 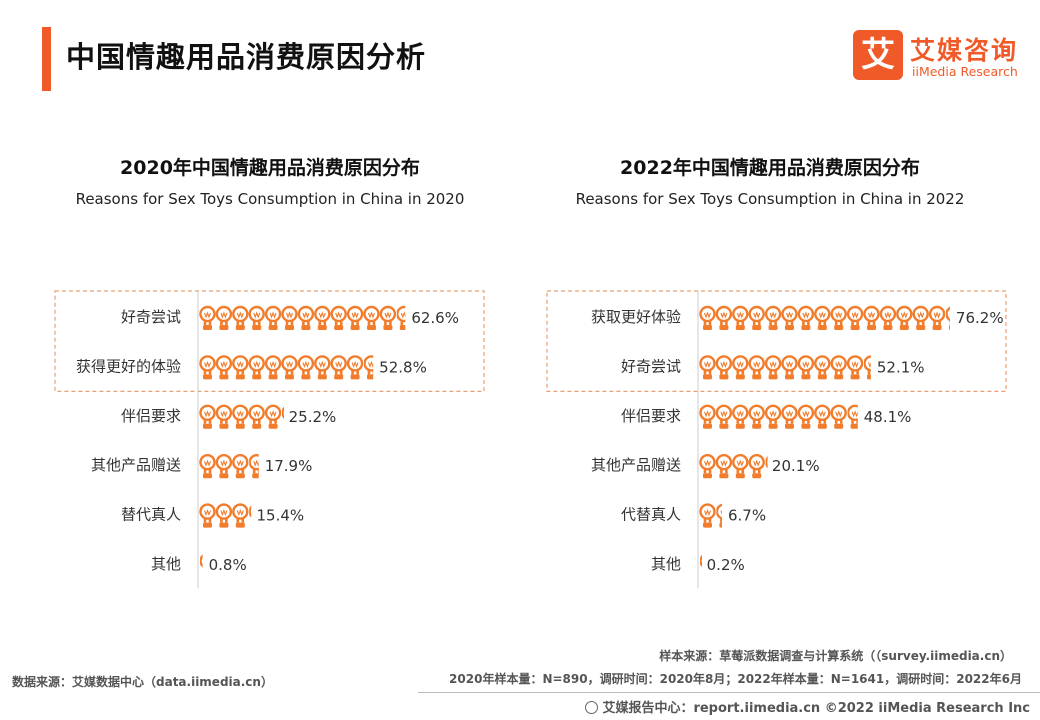 What do you see at coordinates (651, 416) in the screenshot?
I see `category-label: 伴侣要求` at bounding box center [651, 416].